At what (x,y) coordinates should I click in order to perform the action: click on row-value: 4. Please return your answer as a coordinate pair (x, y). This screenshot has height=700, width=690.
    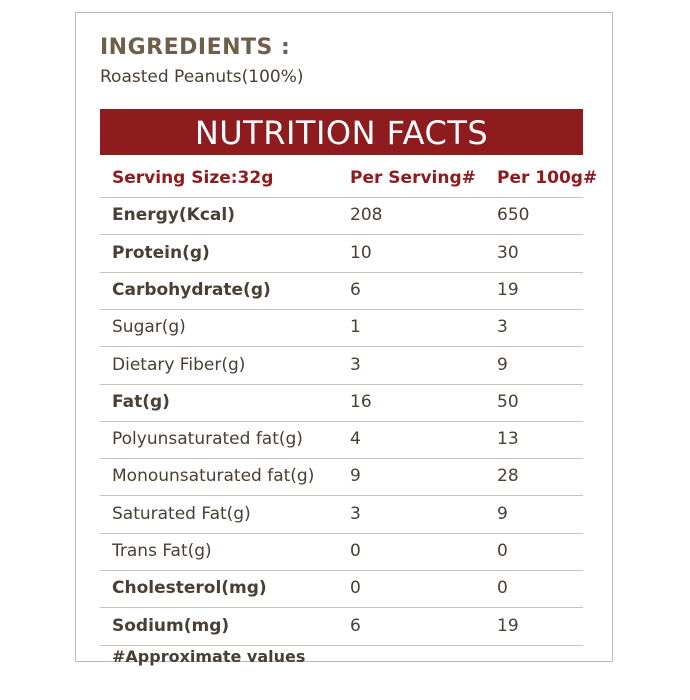
    Looking at the image, I should click on (355, 439).